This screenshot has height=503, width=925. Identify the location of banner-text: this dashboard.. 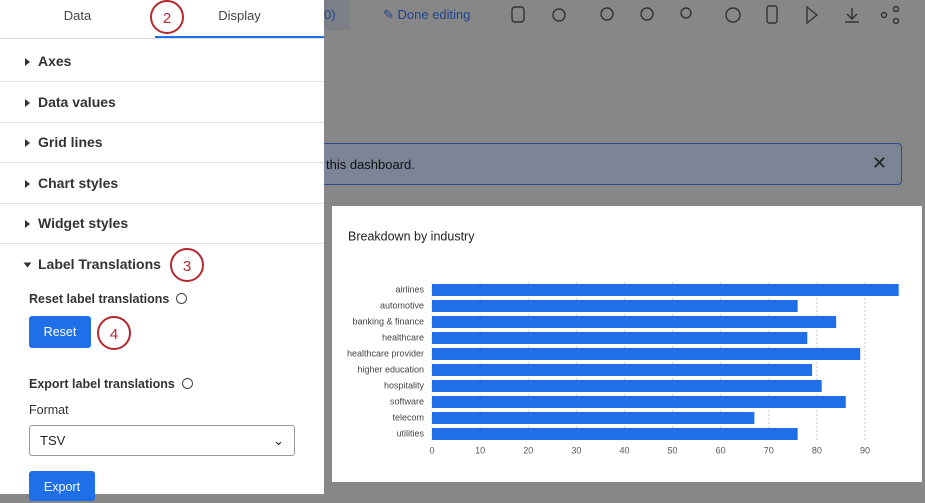
(370, 164).